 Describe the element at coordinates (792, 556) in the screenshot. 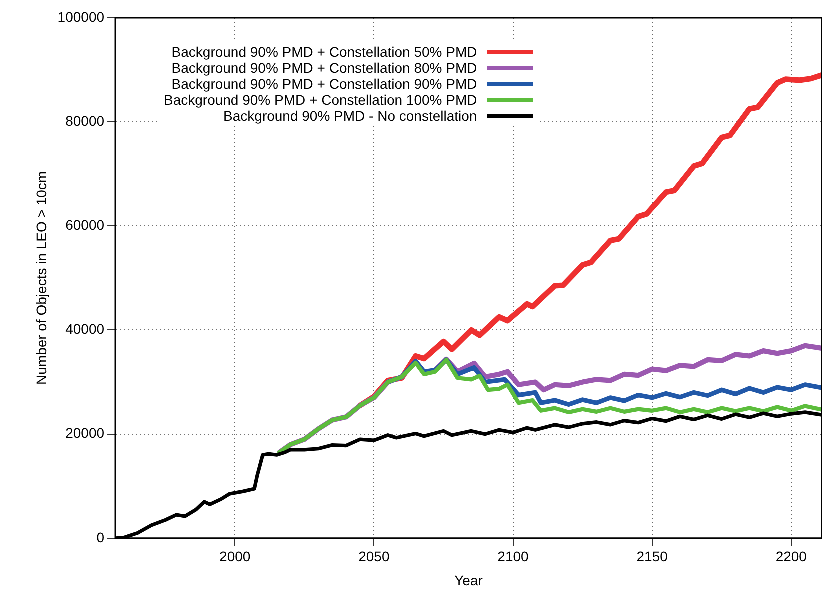

I see `x-tick-label: 2200` at that location.